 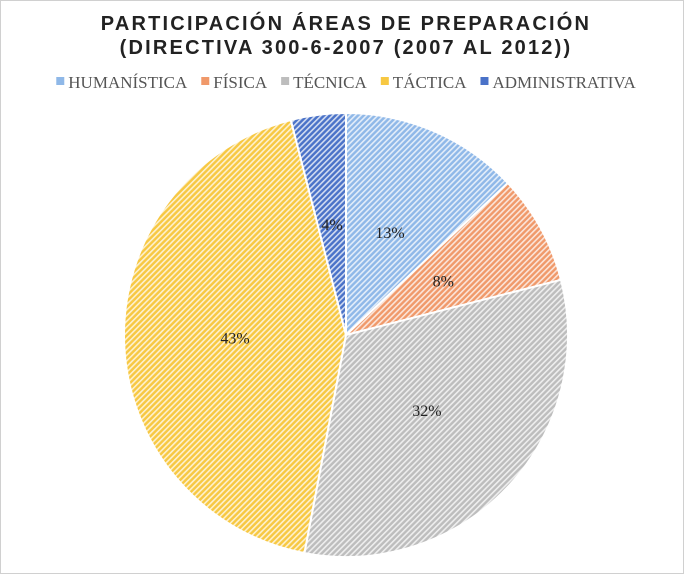 I want to click on data-label: 8%, so click(x=443, y=282).